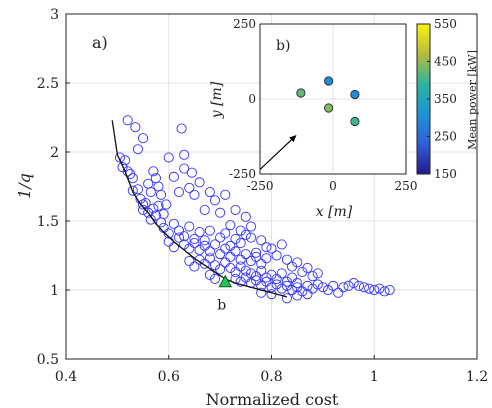  I want to click on main-xtick-label: 1.2, so click(477, 377).